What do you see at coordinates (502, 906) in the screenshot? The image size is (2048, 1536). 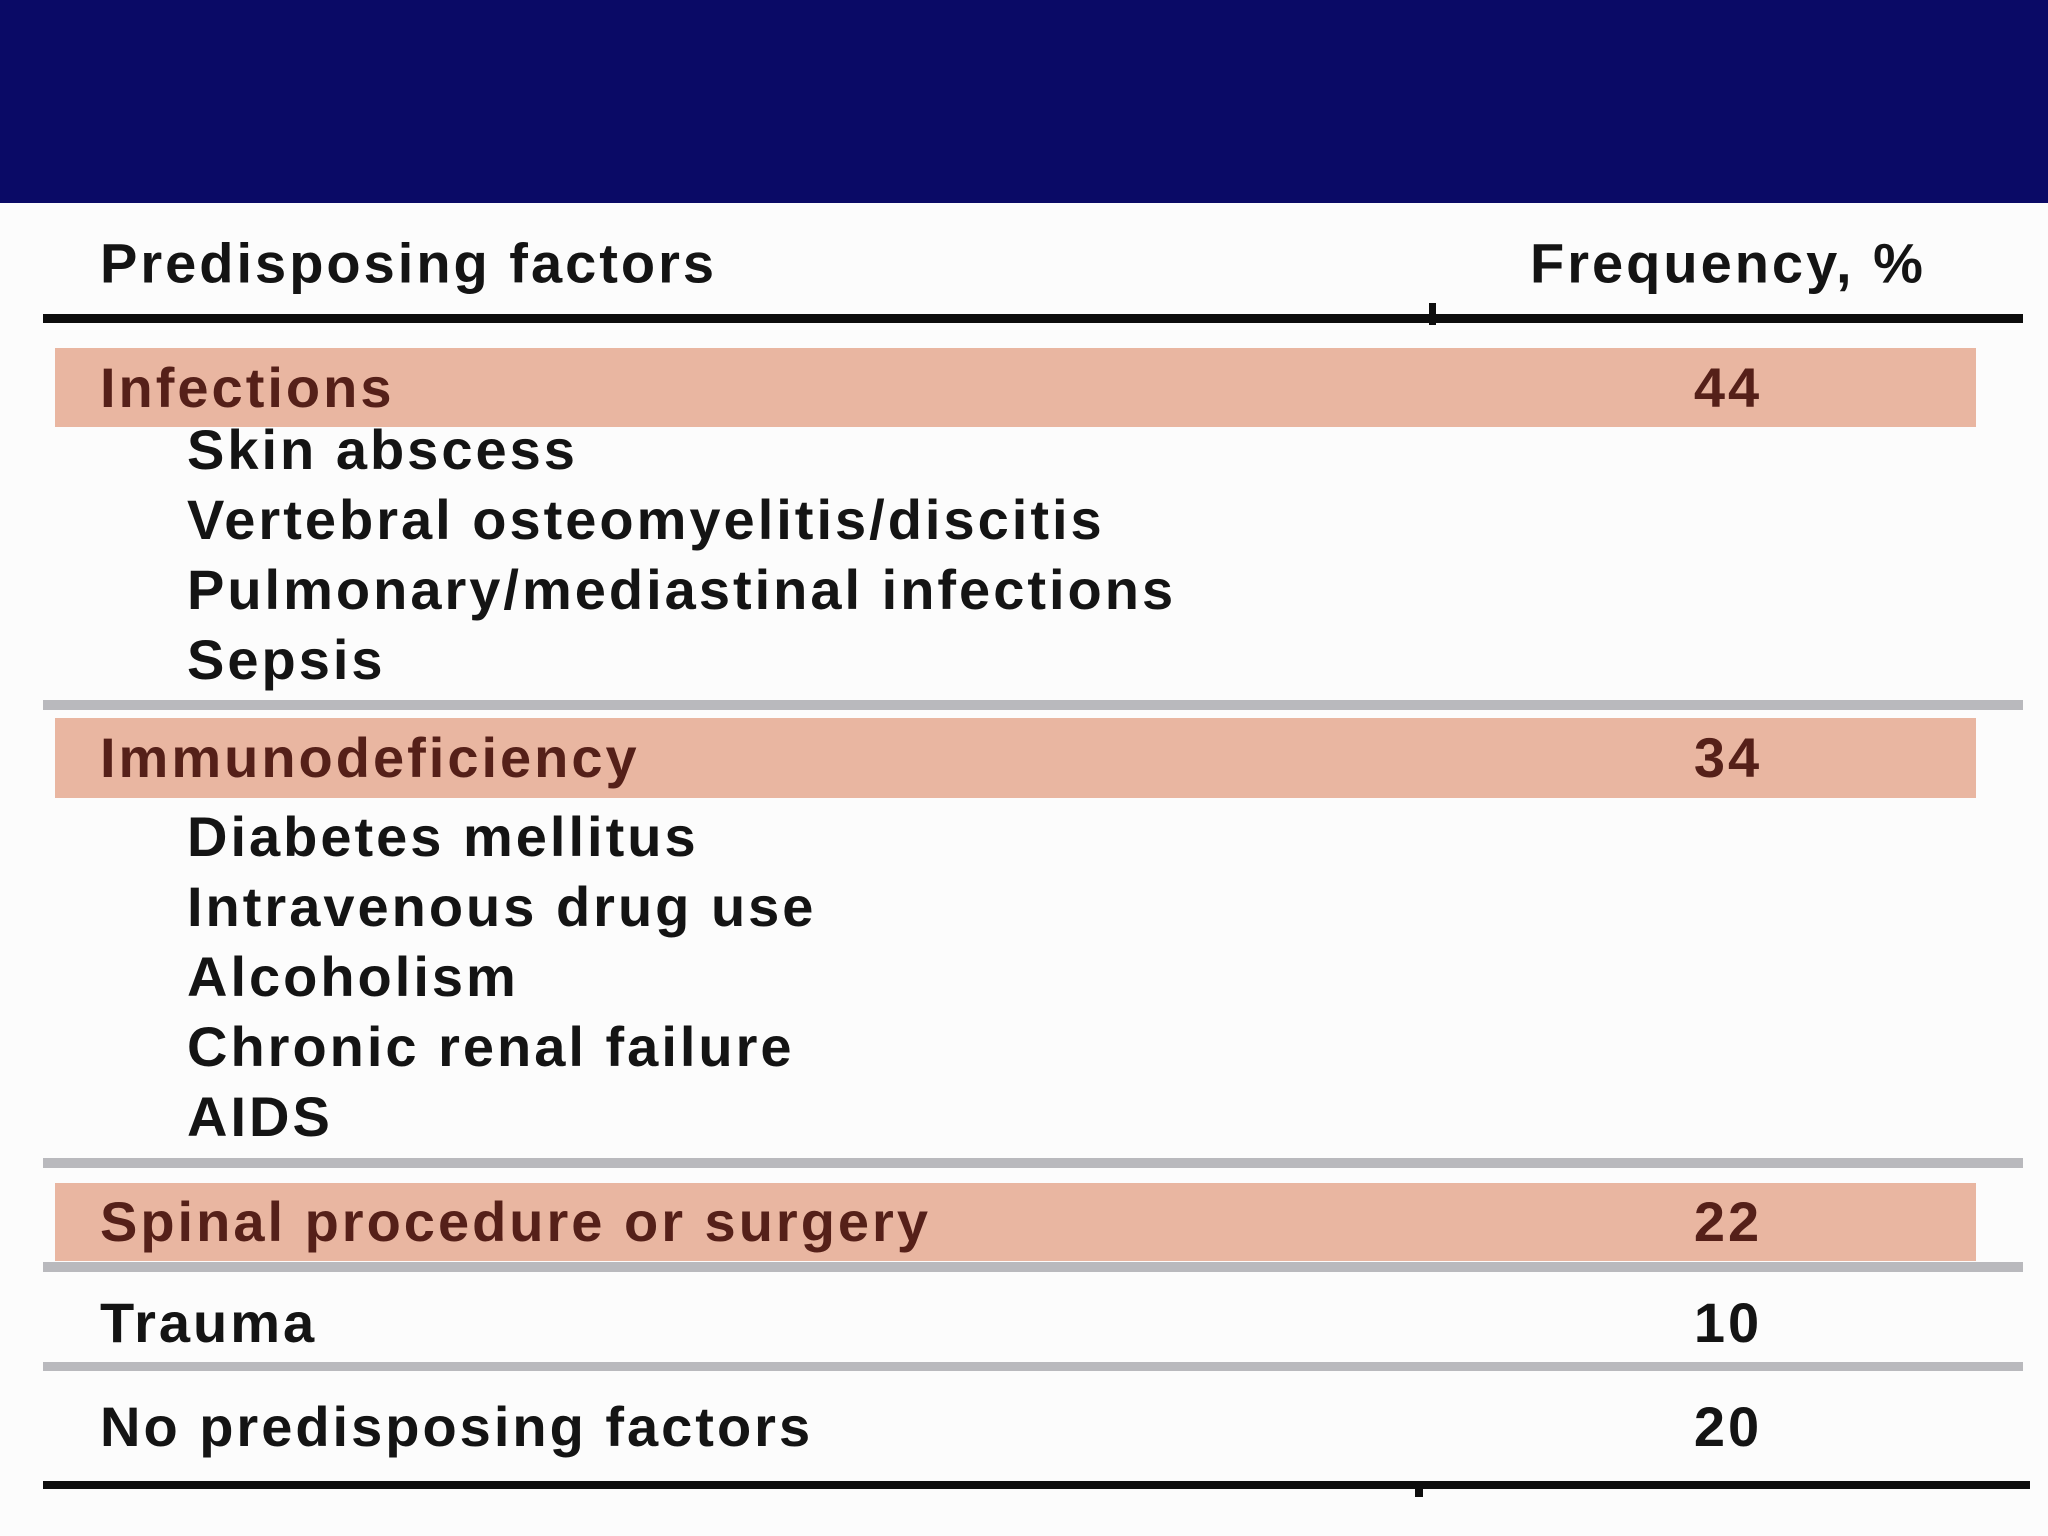 I see `row-label: Intravenous drug use` at bounding box center [502, 906].